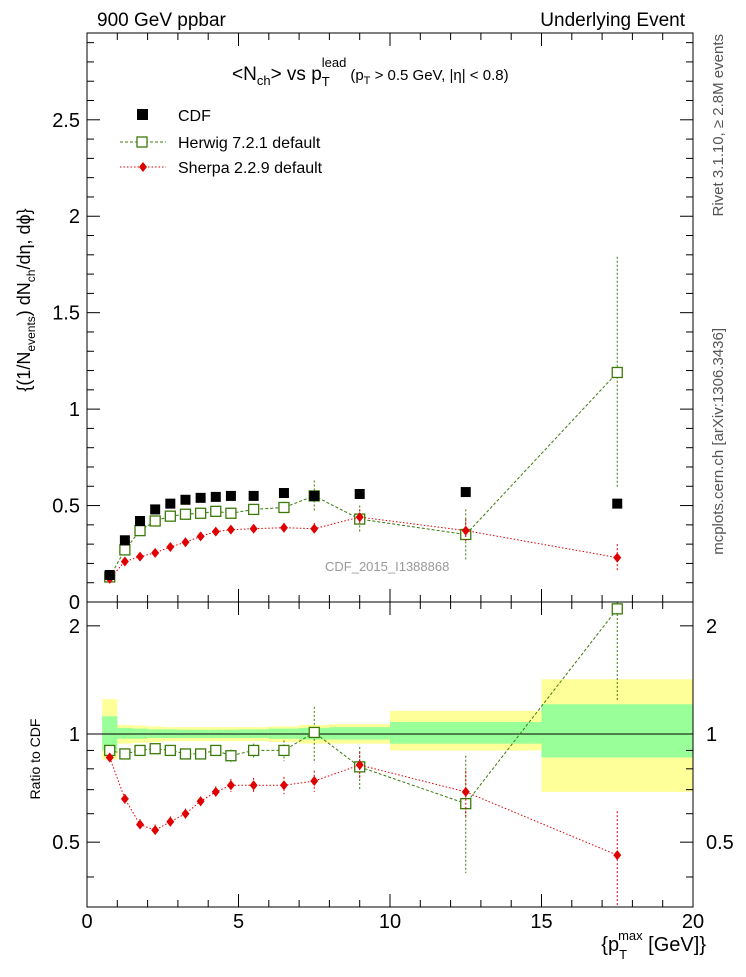 The image size is (746, 977). Describe the element at coordinates (541, 922) in the screenshot. I see `x-tick-label: 15` at that location.